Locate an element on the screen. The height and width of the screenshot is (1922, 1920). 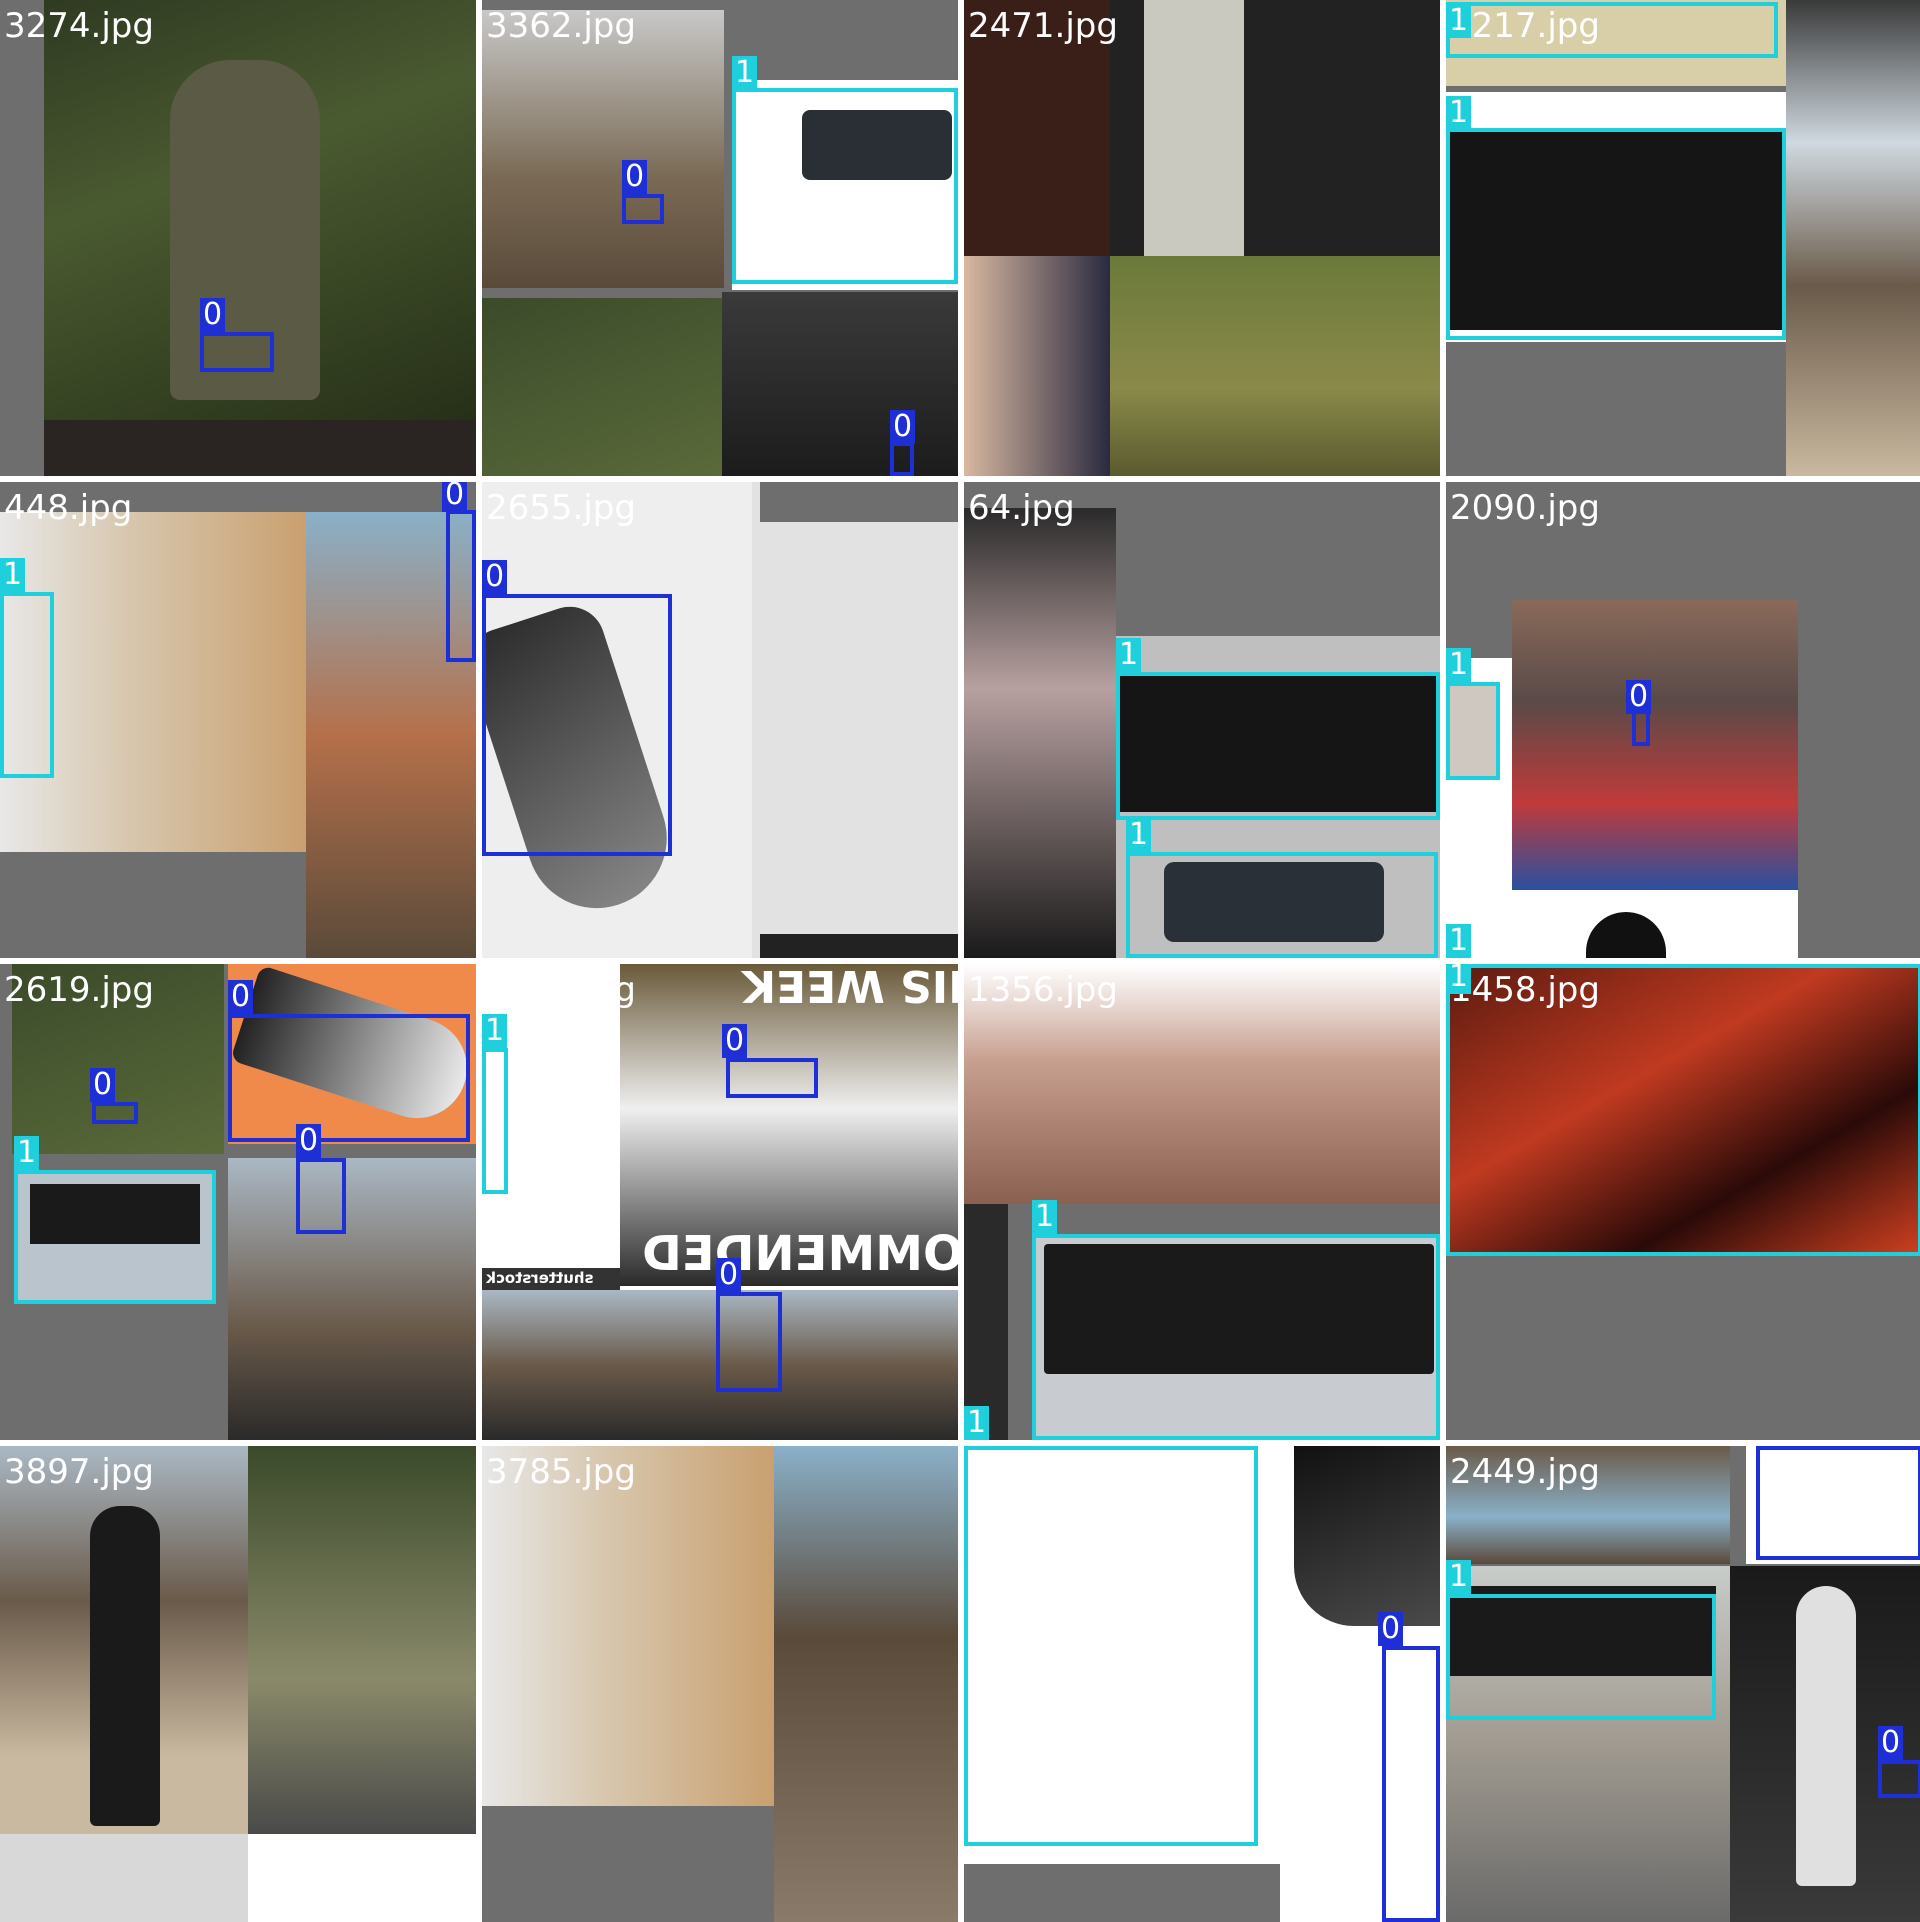
tile-filename: 3004.jpg is located at coordinates (561, 990).